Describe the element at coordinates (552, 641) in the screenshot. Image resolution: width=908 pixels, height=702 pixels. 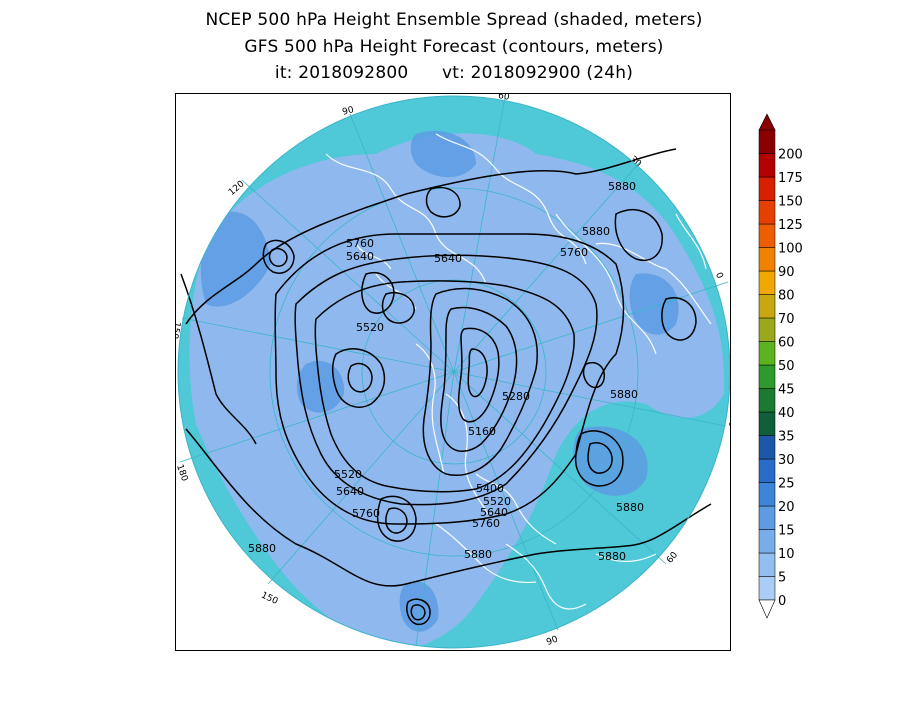
I see `lon-label-90w: 90` at that location.